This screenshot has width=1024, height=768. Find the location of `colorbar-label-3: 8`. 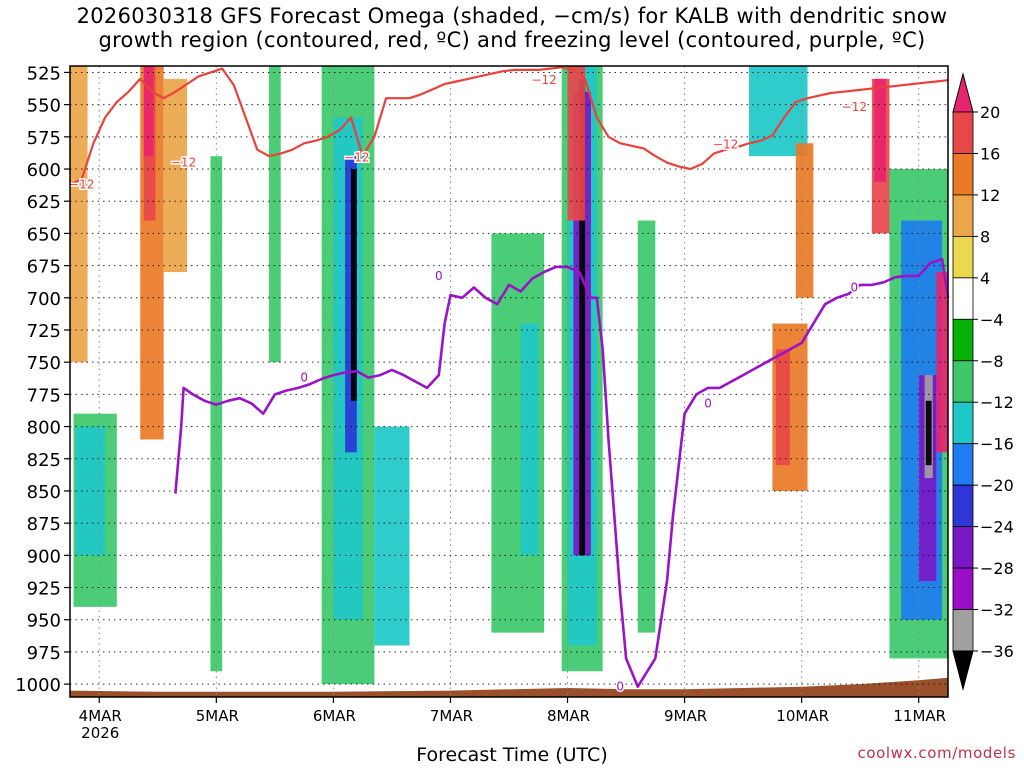

colorbar-label-3: 8 is located at coordinates (985, 236).